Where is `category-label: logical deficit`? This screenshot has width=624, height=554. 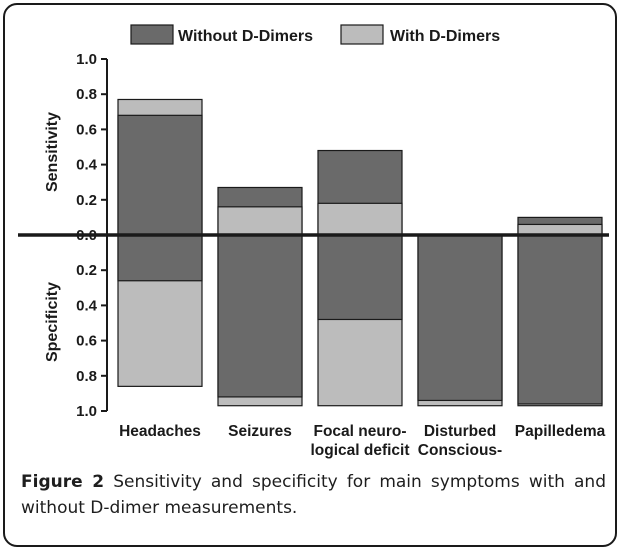
category-label: logical deficit is located at coordinates (359, 450).